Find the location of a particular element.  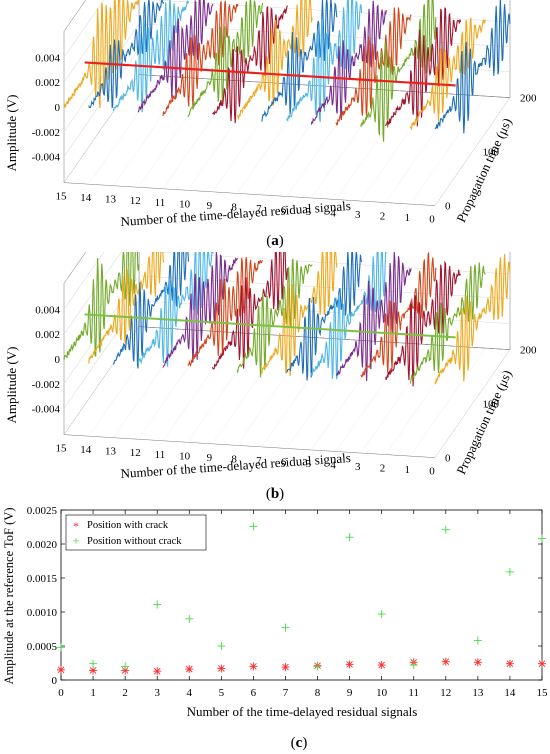

x-tick-label: 12 is located at coordinates (445, 693).